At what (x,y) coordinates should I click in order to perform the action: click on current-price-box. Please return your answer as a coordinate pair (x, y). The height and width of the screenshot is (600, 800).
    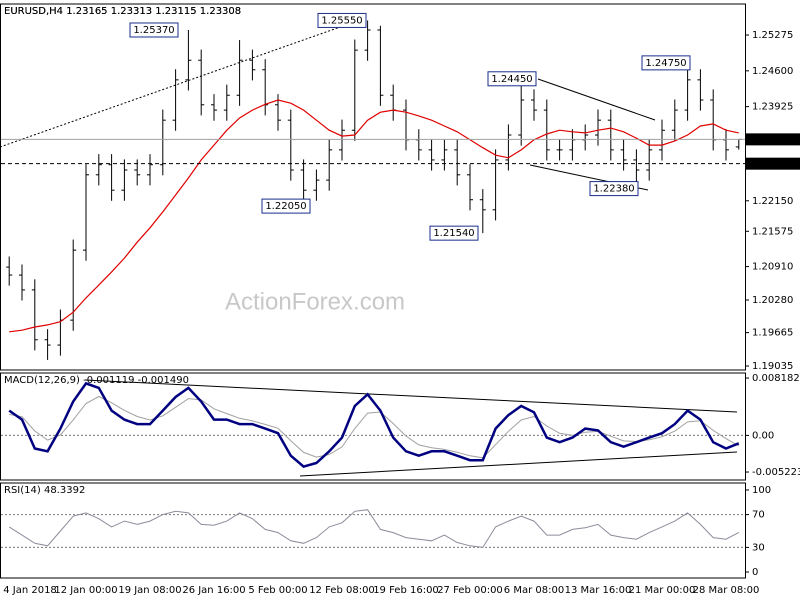
    Looking at the image, I should click on (773, 139).